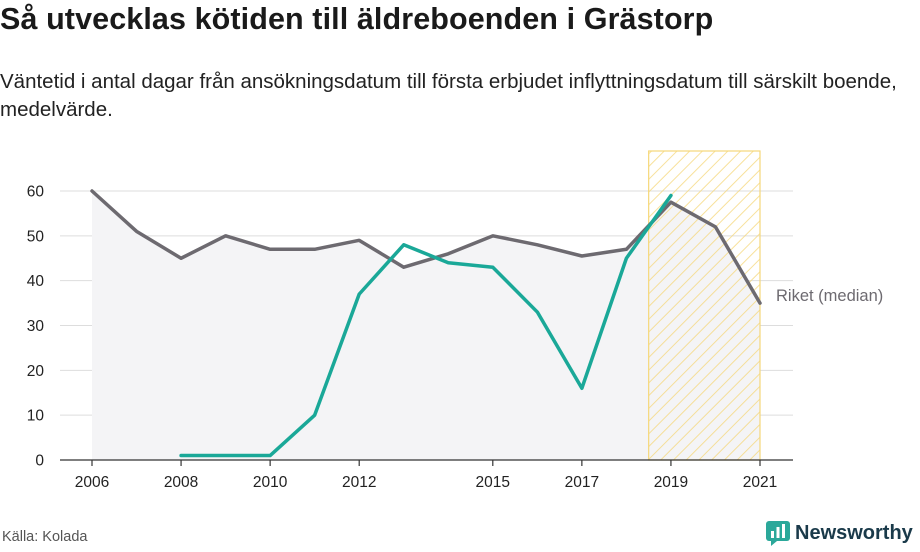 Image resolution: width=920 pixels, height=552 pixels. Describe the element at coordinates (671, 482) in the screenshot. I see `x-tick-label: 2019` at that location.